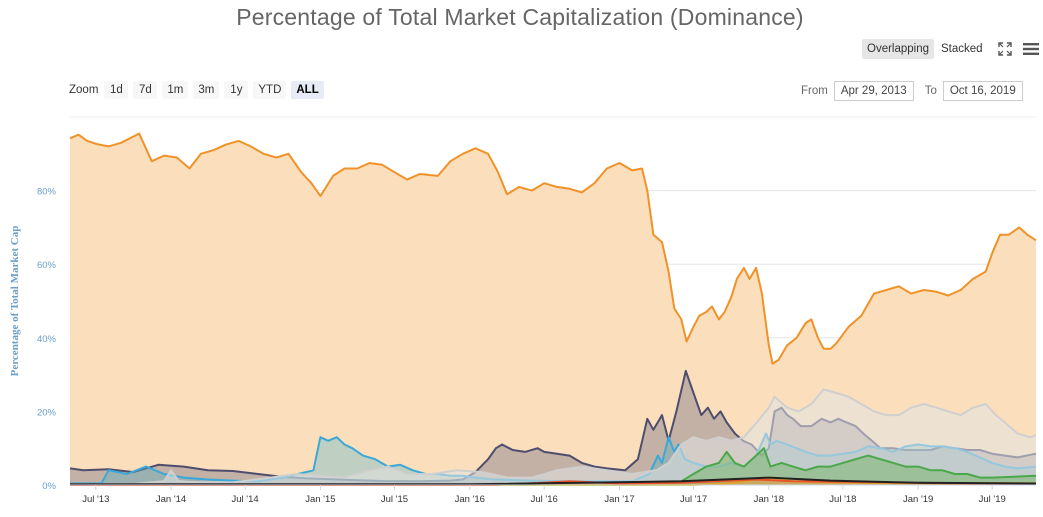 The image size is (1043, 517). I want to click on hamburger-menu-icon, so click(1031, 49).